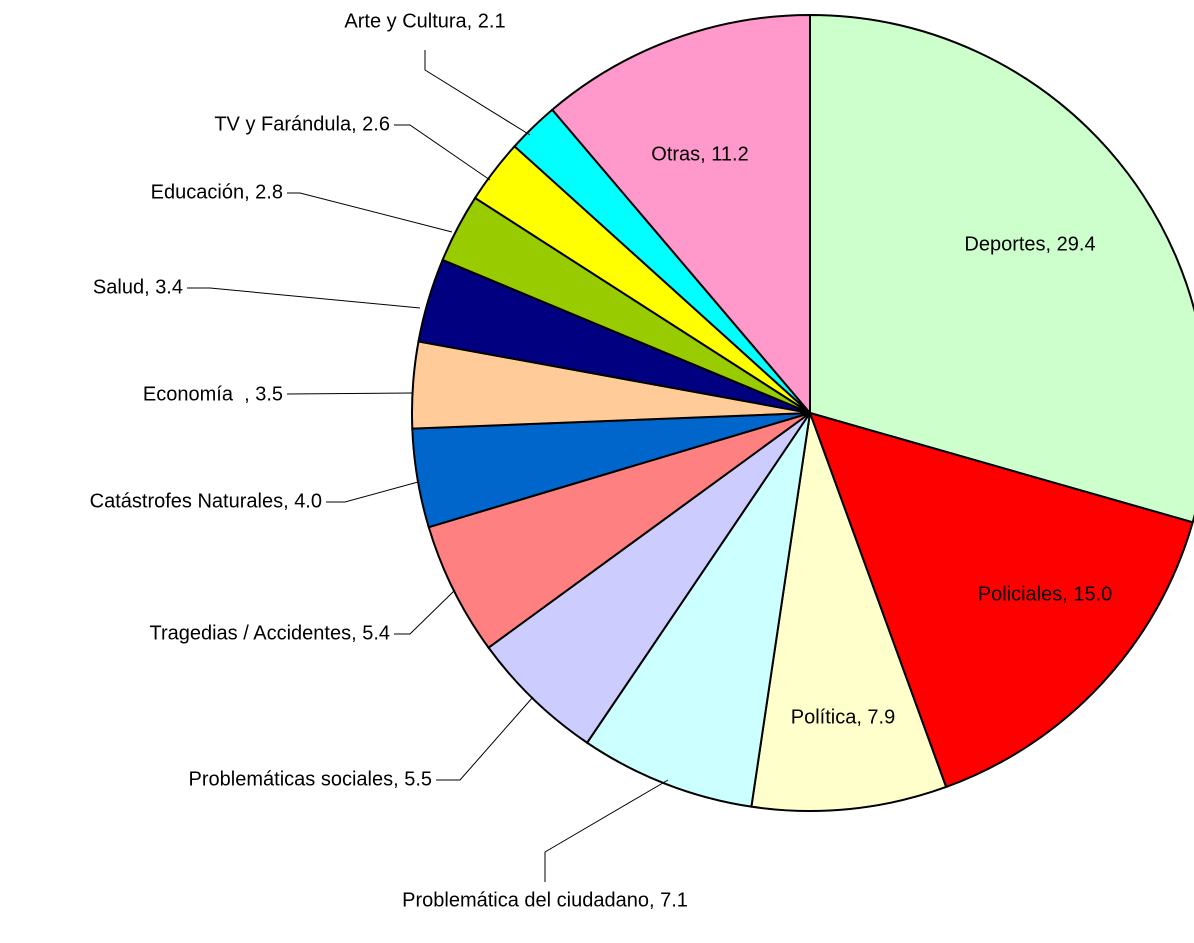  What do you see at coordinates (1029, 244) in the screenshot?
I see `slice-label: Deportes, 29.4` at bounding box center [1029, 244].